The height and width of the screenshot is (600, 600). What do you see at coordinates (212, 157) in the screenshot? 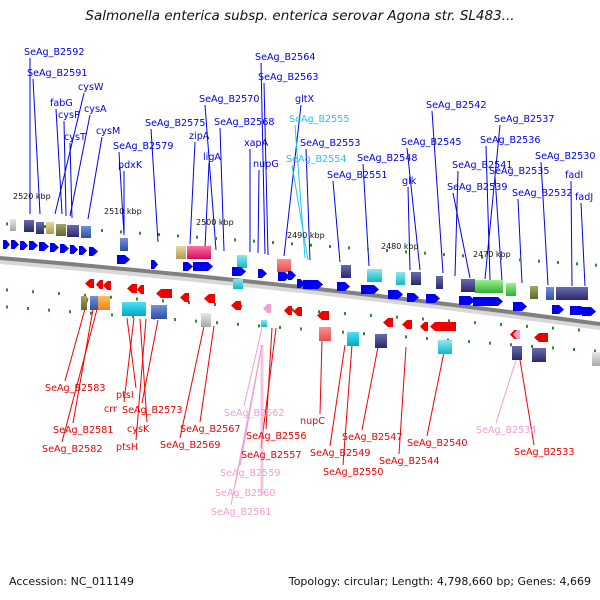
I see `gene-label: ligA` at bounding box center [212, 157].